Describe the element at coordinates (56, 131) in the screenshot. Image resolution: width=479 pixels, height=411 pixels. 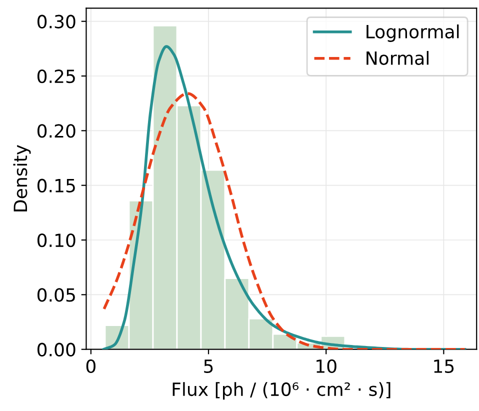
I see `y-tick-label: 0.20` at that location.